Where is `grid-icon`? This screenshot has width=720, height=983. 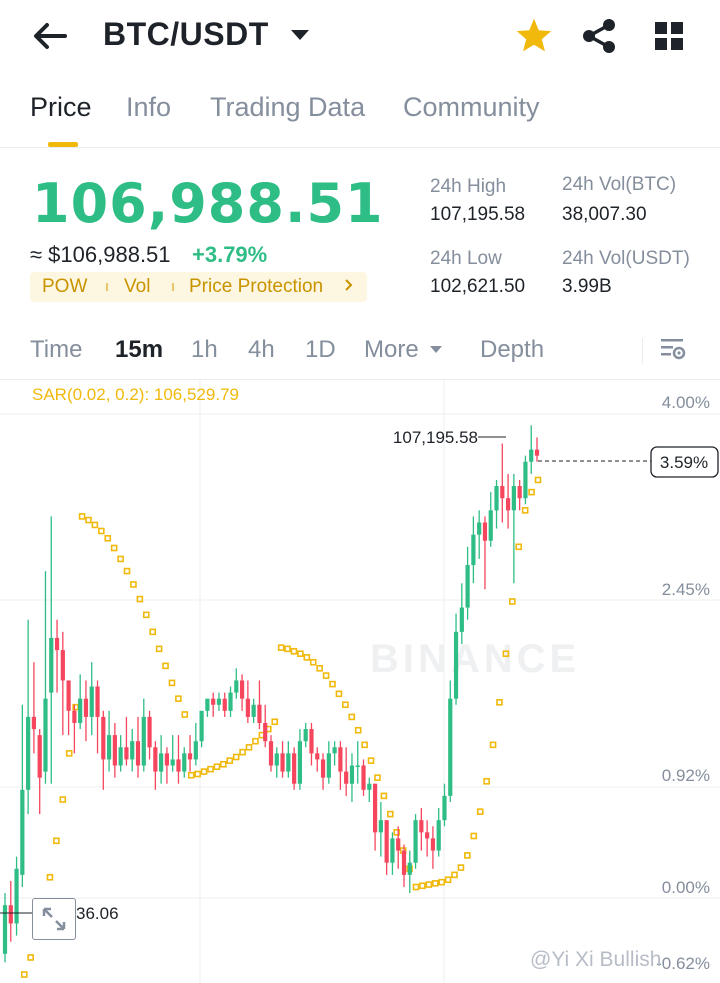 grid-icon is located at coordinates (669, 38).